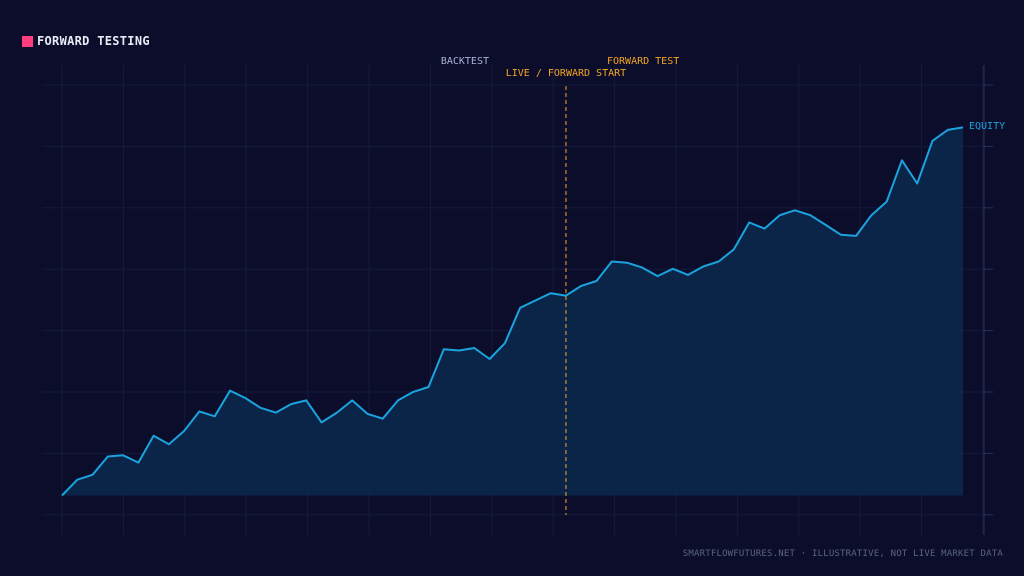 Image resolution: width=1024 pixels, height=576 pixels. What do you see at coordinates (566, 73) in the screenshot?
I see `forward-start-label: LIVE / FORWARD START` at bounding box center [566, 73].